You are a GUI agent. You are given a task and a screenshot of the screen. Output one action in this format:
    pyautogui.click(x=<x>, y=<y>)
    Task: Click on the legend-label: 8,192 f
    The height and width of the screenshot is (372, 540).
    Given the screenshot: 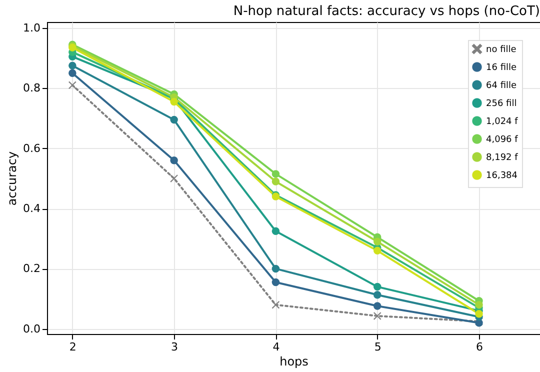 What is the action you would take?
    pyautogui.click(x=502, y=158)
    